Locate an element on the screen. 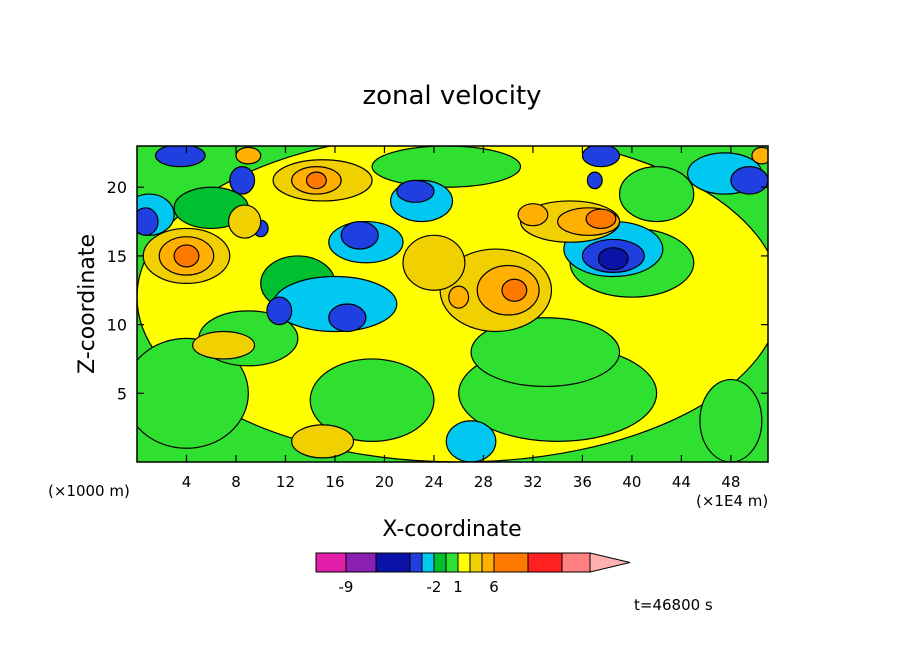 This screenshot has width=904, height=654. chart-title: zonal velocity is located at coordinates (451, 96).